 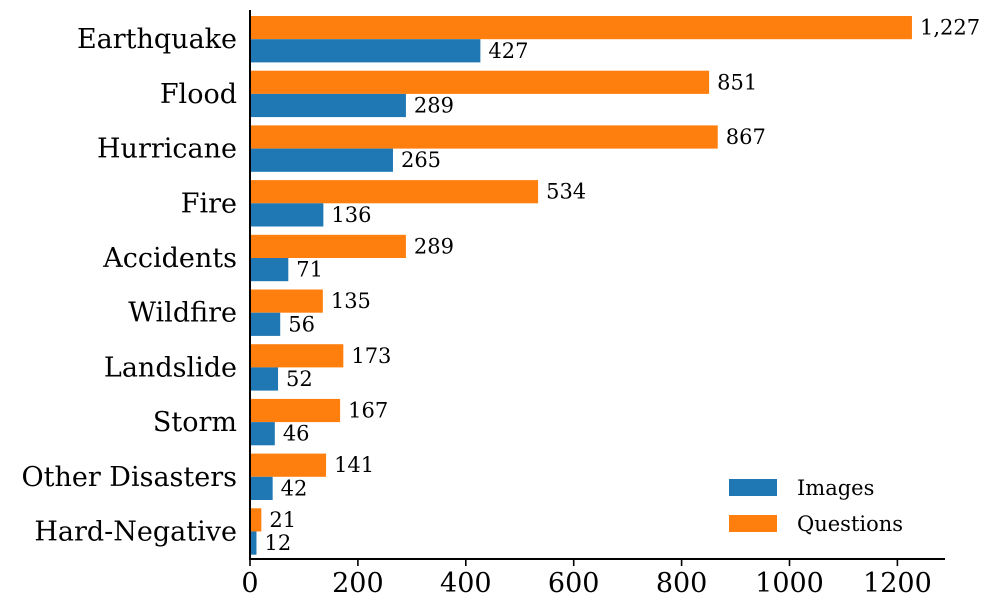 What do you see at coordinates (434, 106) in the screenshot?
I see `data-label-images-flood: 289` at bounding box center [434, 106].